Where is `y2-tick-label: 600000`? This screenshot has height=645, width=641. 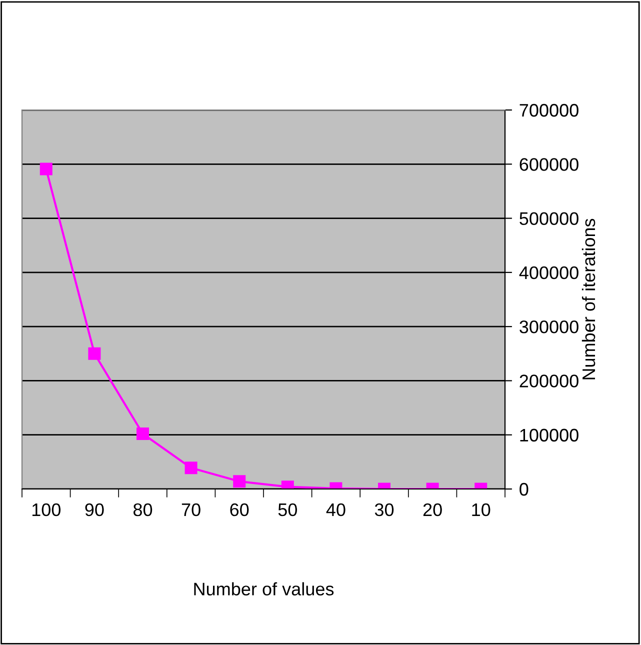
y2-tick-label: 600000 is located at coordinates (549, 164).